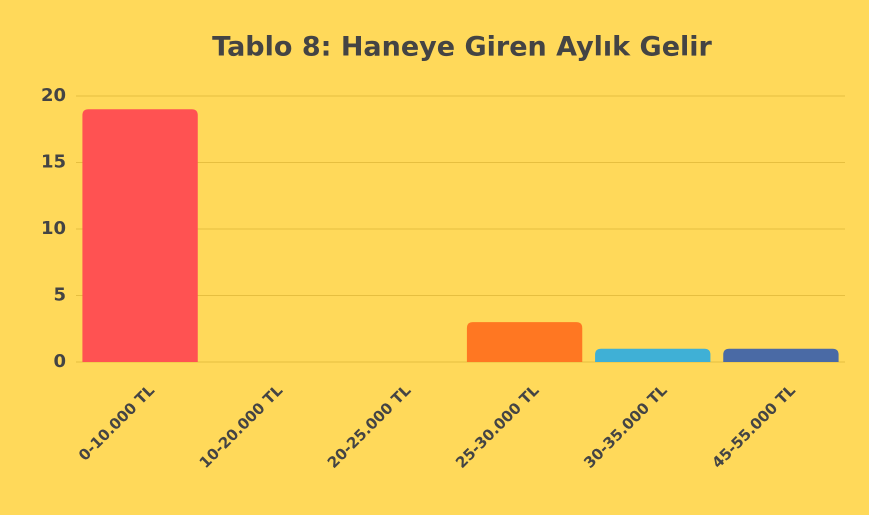  I want to click on y-tick-label: 15, so click(53, 162).